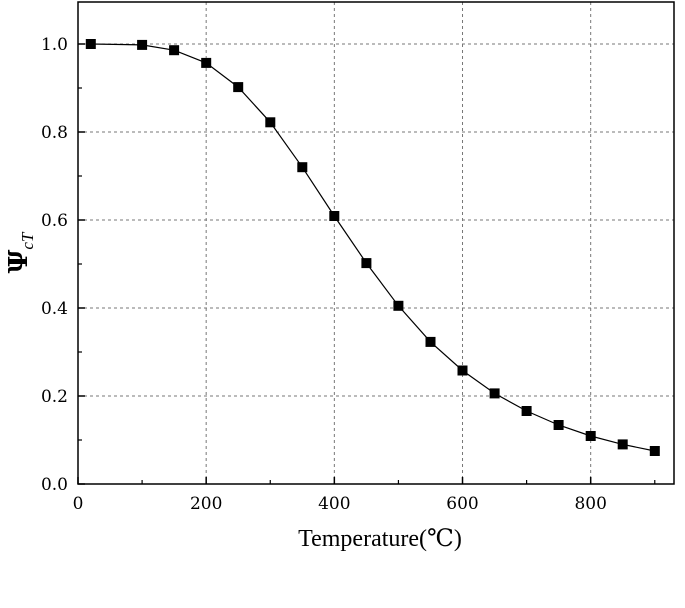 The image size is (685, 608). Describe the element at coordinates (54, 397) in the screenshot. I see `y-tick-label: 0.2` at that location.